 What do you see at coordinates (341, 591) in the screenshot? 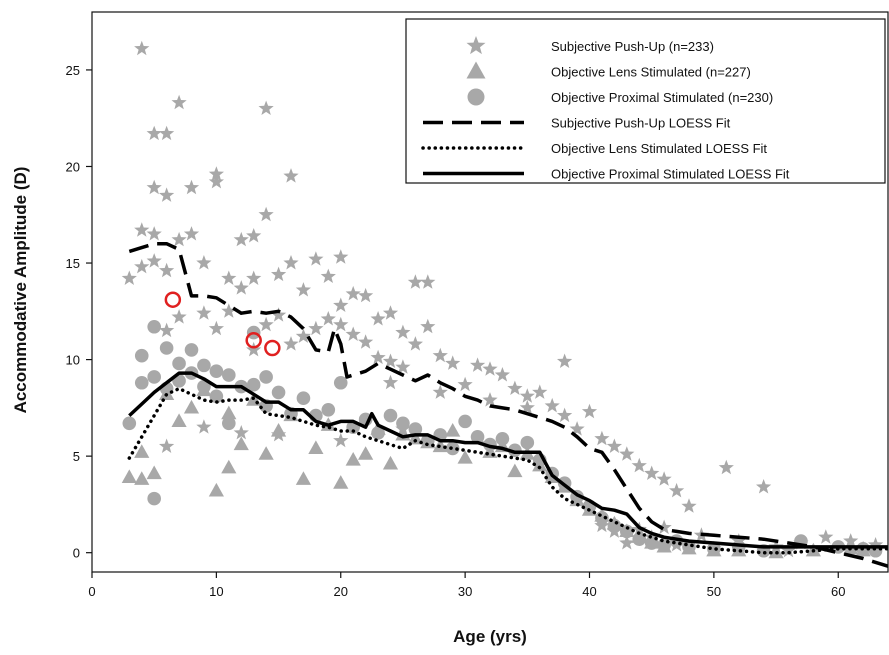
I see `x-tick-label: 20` at bounding box center [341, 591].